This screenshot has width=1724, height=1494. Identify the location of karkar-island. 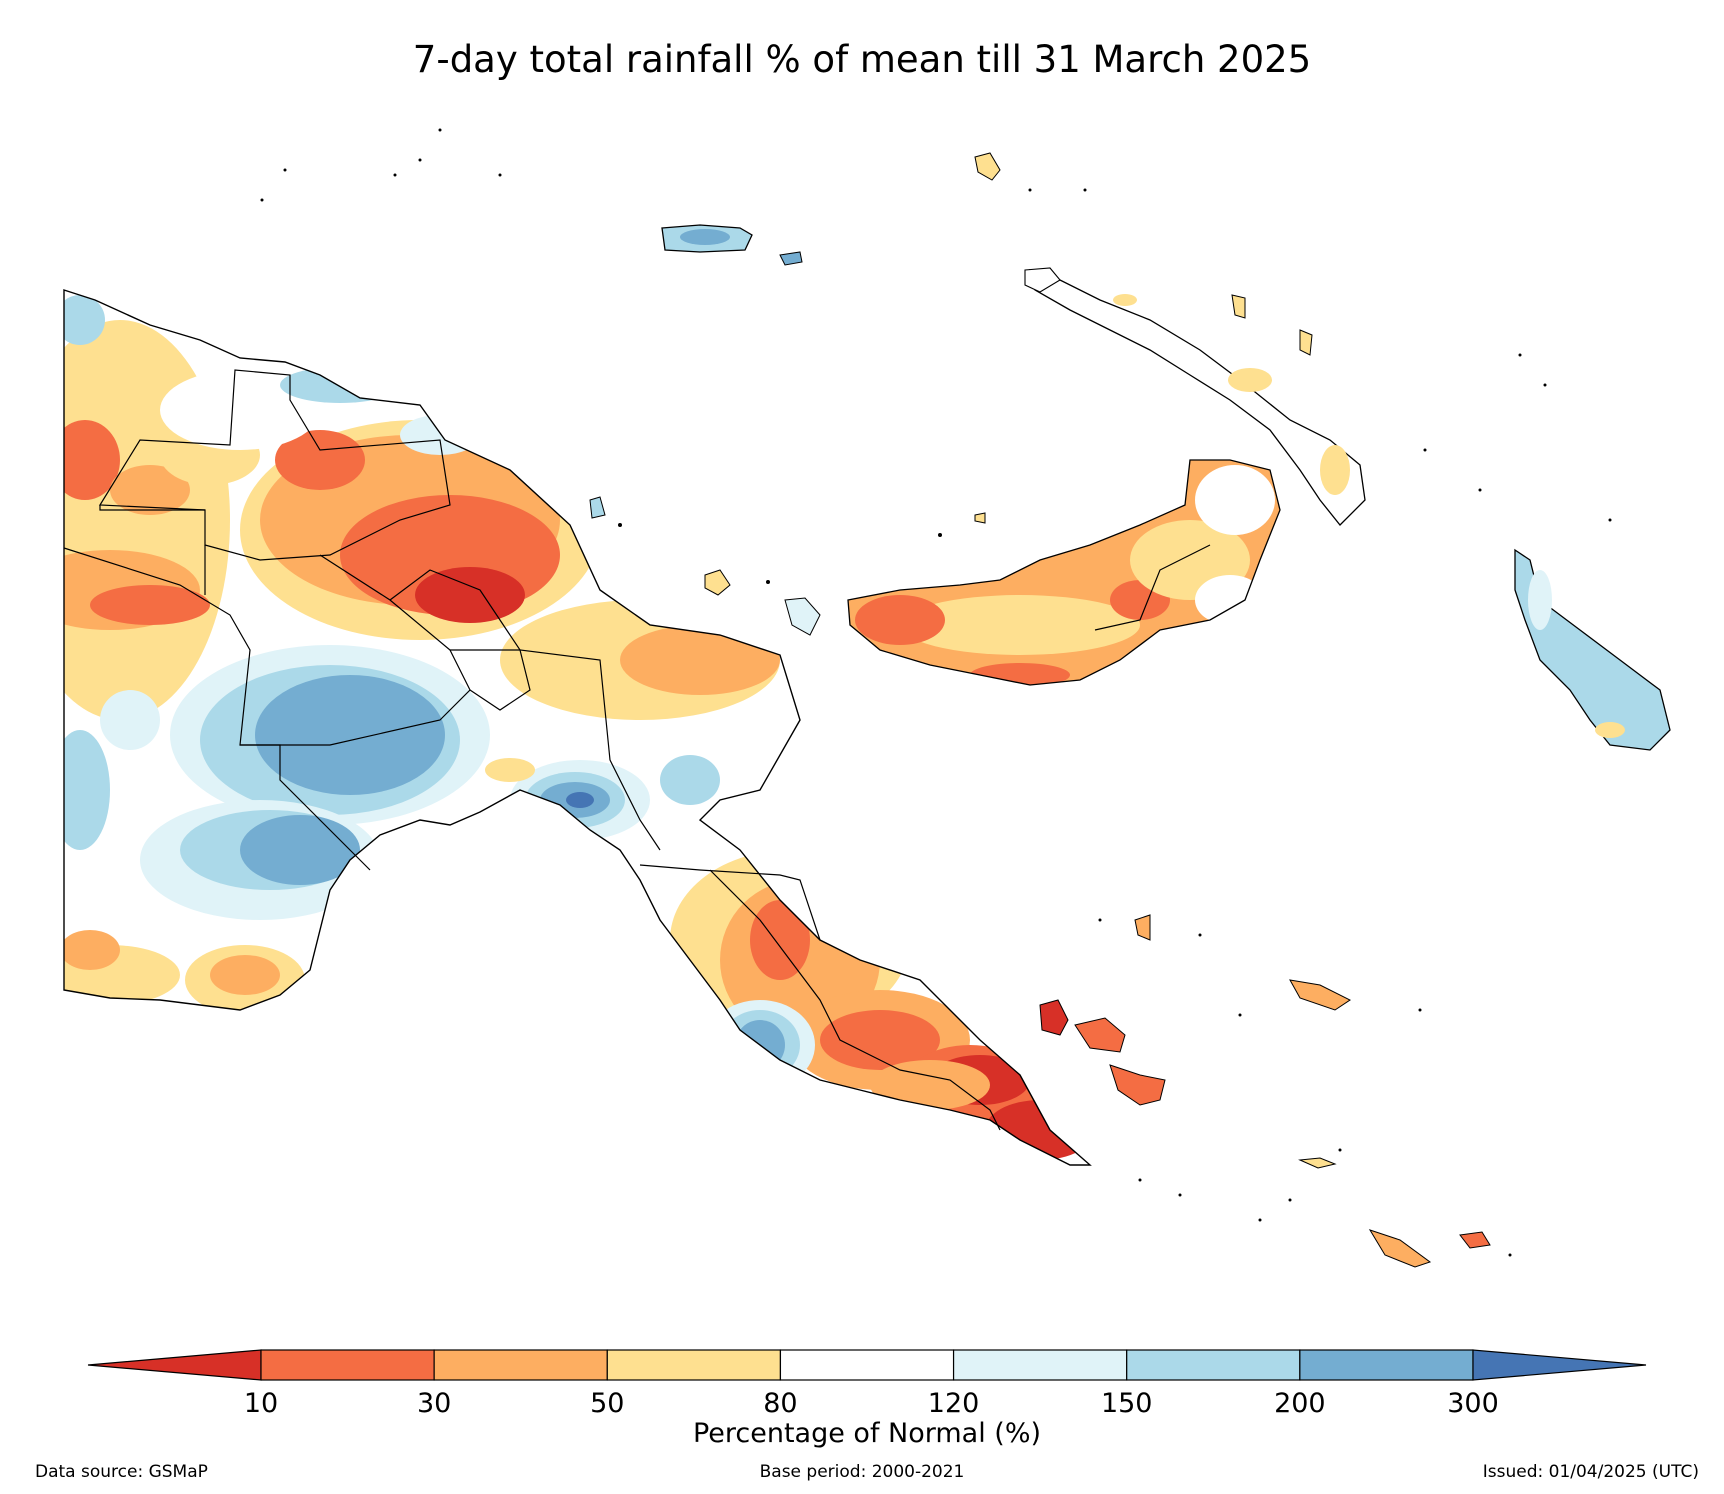
(717, 582).